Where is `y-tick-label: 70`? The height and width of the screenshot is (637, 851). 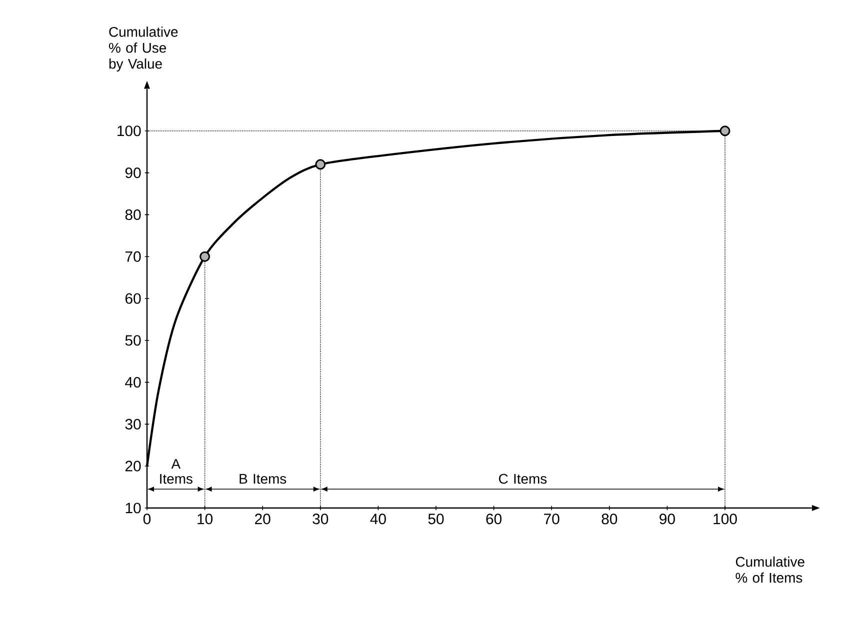
y-tick-label: 70 is located at coordinates (133, 256).